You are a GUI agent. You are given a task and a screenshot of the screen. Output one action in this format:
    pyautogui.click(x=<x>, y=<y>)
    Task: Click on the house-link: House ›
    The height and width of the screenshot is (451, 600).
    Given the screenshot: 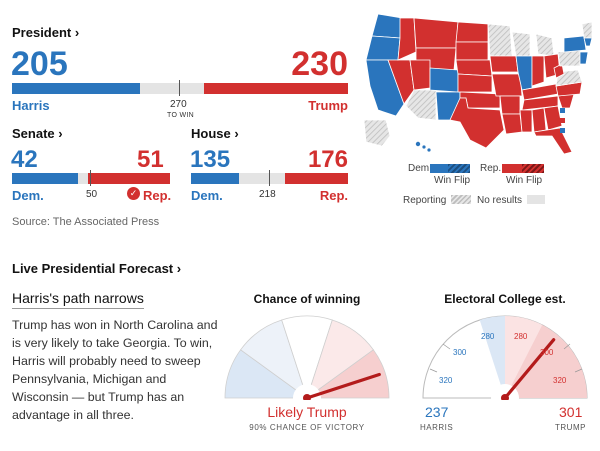 What is the action you would take?
    pyautogui.click(x=215, y=133)
    